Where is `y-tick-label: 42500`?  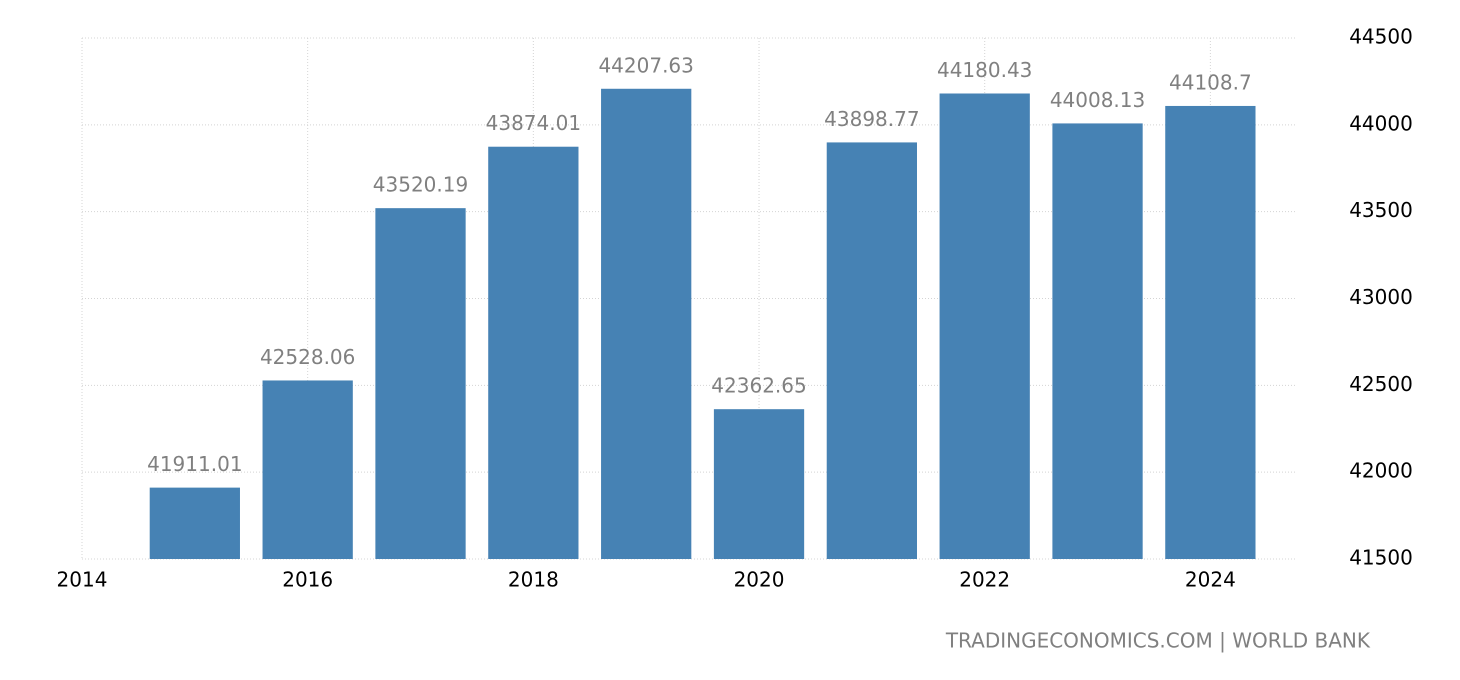 y-tick-label: 42500 is located at coordinates (1381, 384).